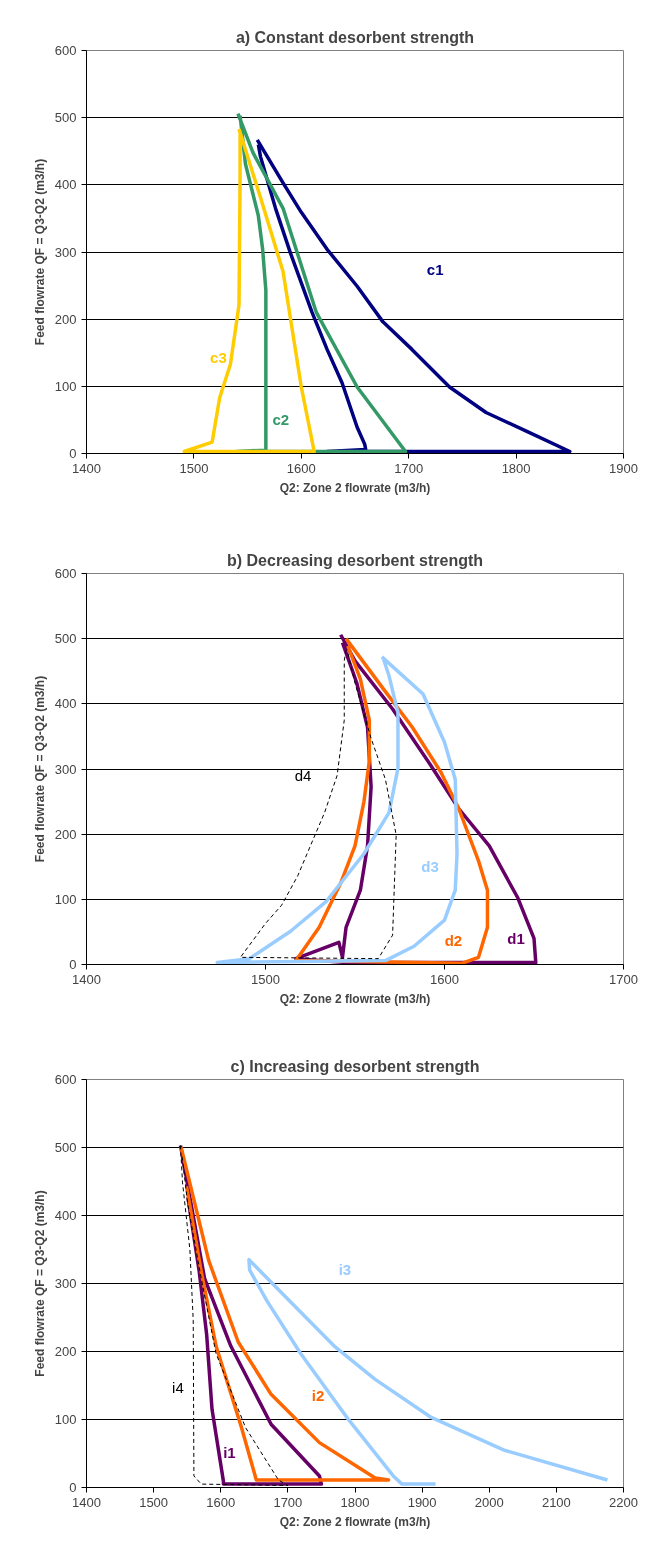  I want to click on series-label: c2, so click(281, 420).